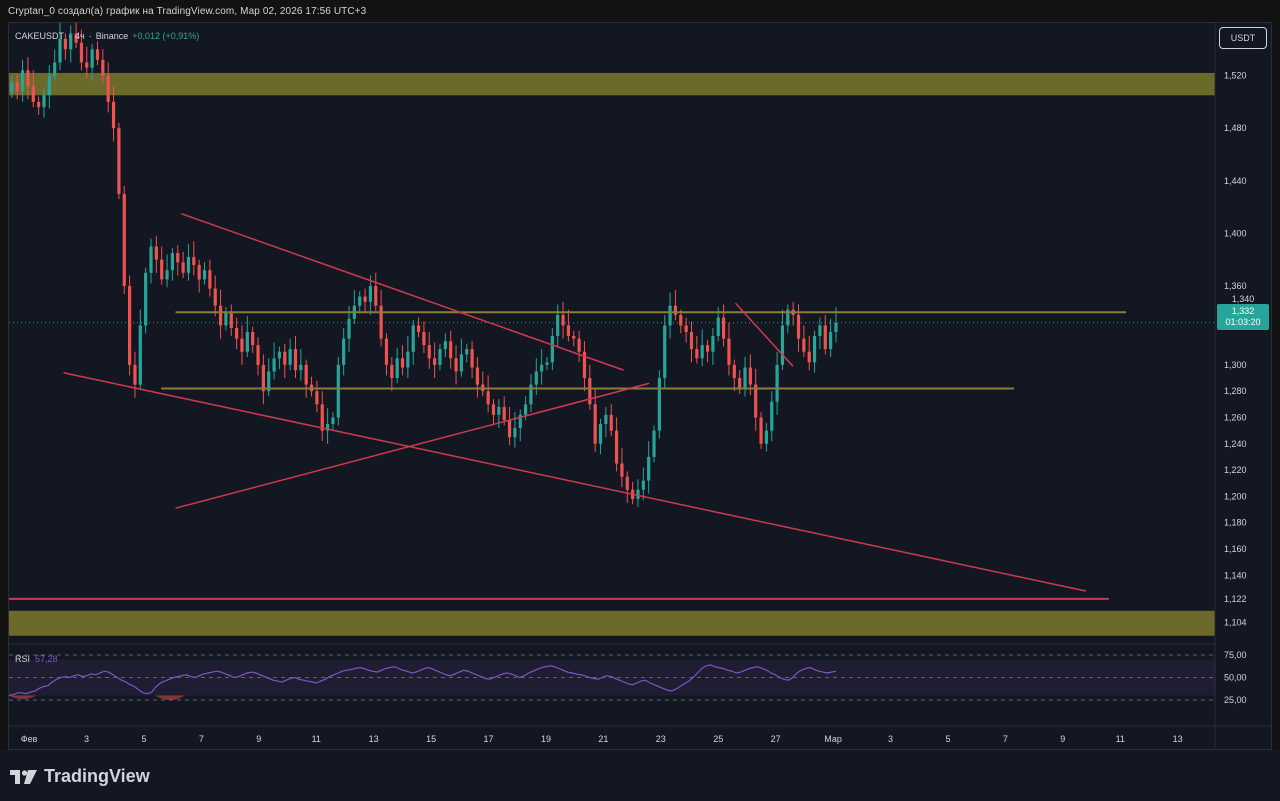 The width and height of the screenshot is (1280, 801). I want to click on tradingview-logo: TradingView, so click(80, 776).